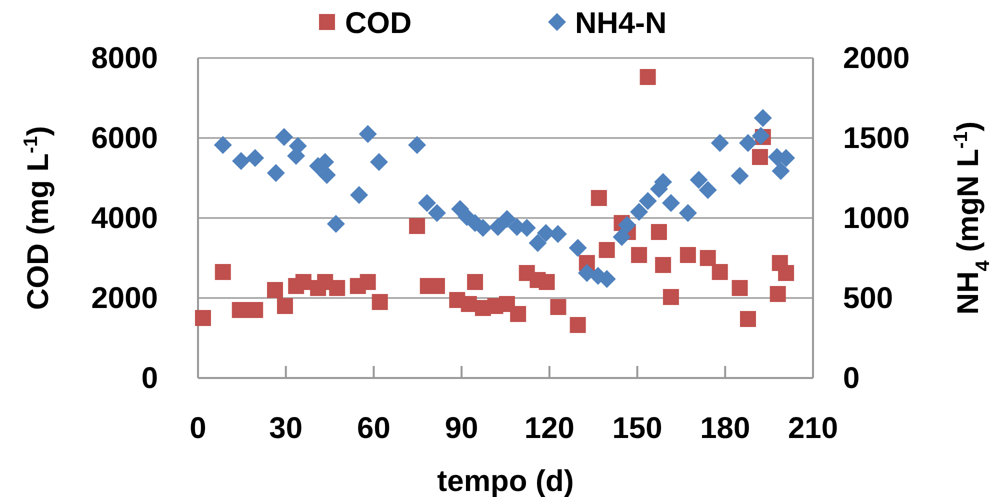 This screenshot has height=497, width=994. Describe the element at coordinates (124, 138) in the screenshot. I see `y-tick-label: 6000` at that location.